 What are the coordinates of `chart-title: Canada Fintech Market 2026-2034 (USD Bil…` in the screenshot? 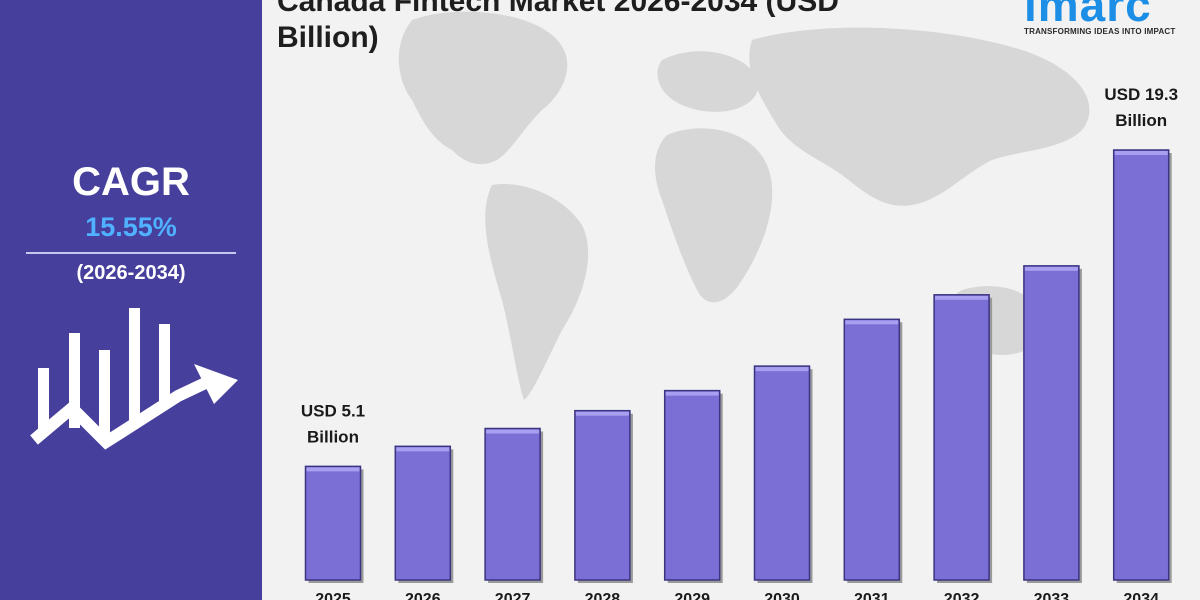 It's located at (627, 28).